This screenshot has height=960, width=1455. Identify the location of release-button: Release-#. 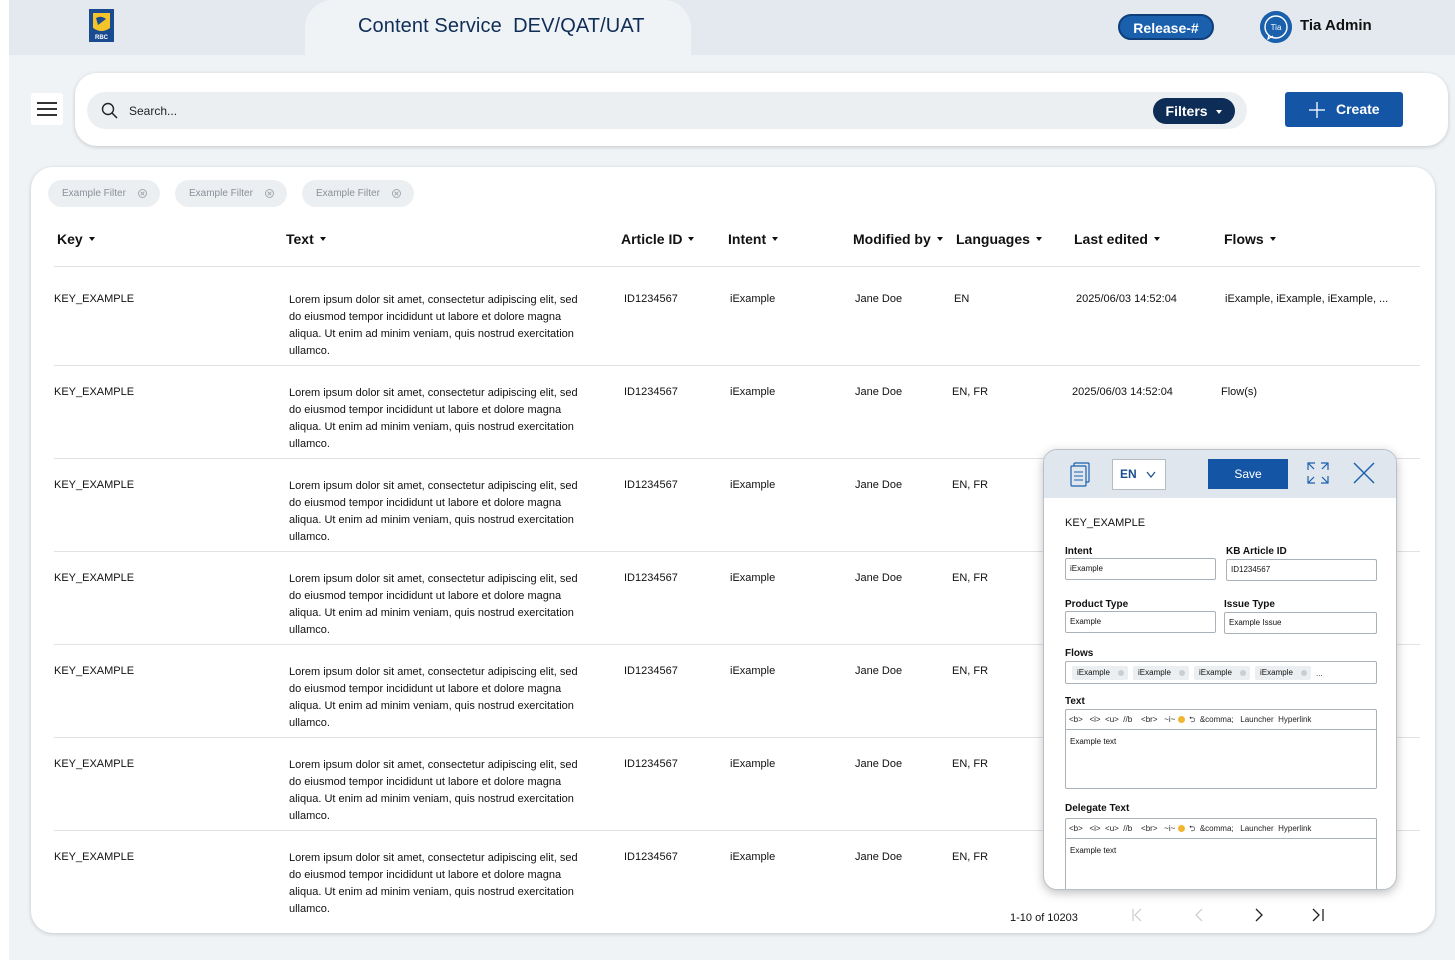
(1166, 27).